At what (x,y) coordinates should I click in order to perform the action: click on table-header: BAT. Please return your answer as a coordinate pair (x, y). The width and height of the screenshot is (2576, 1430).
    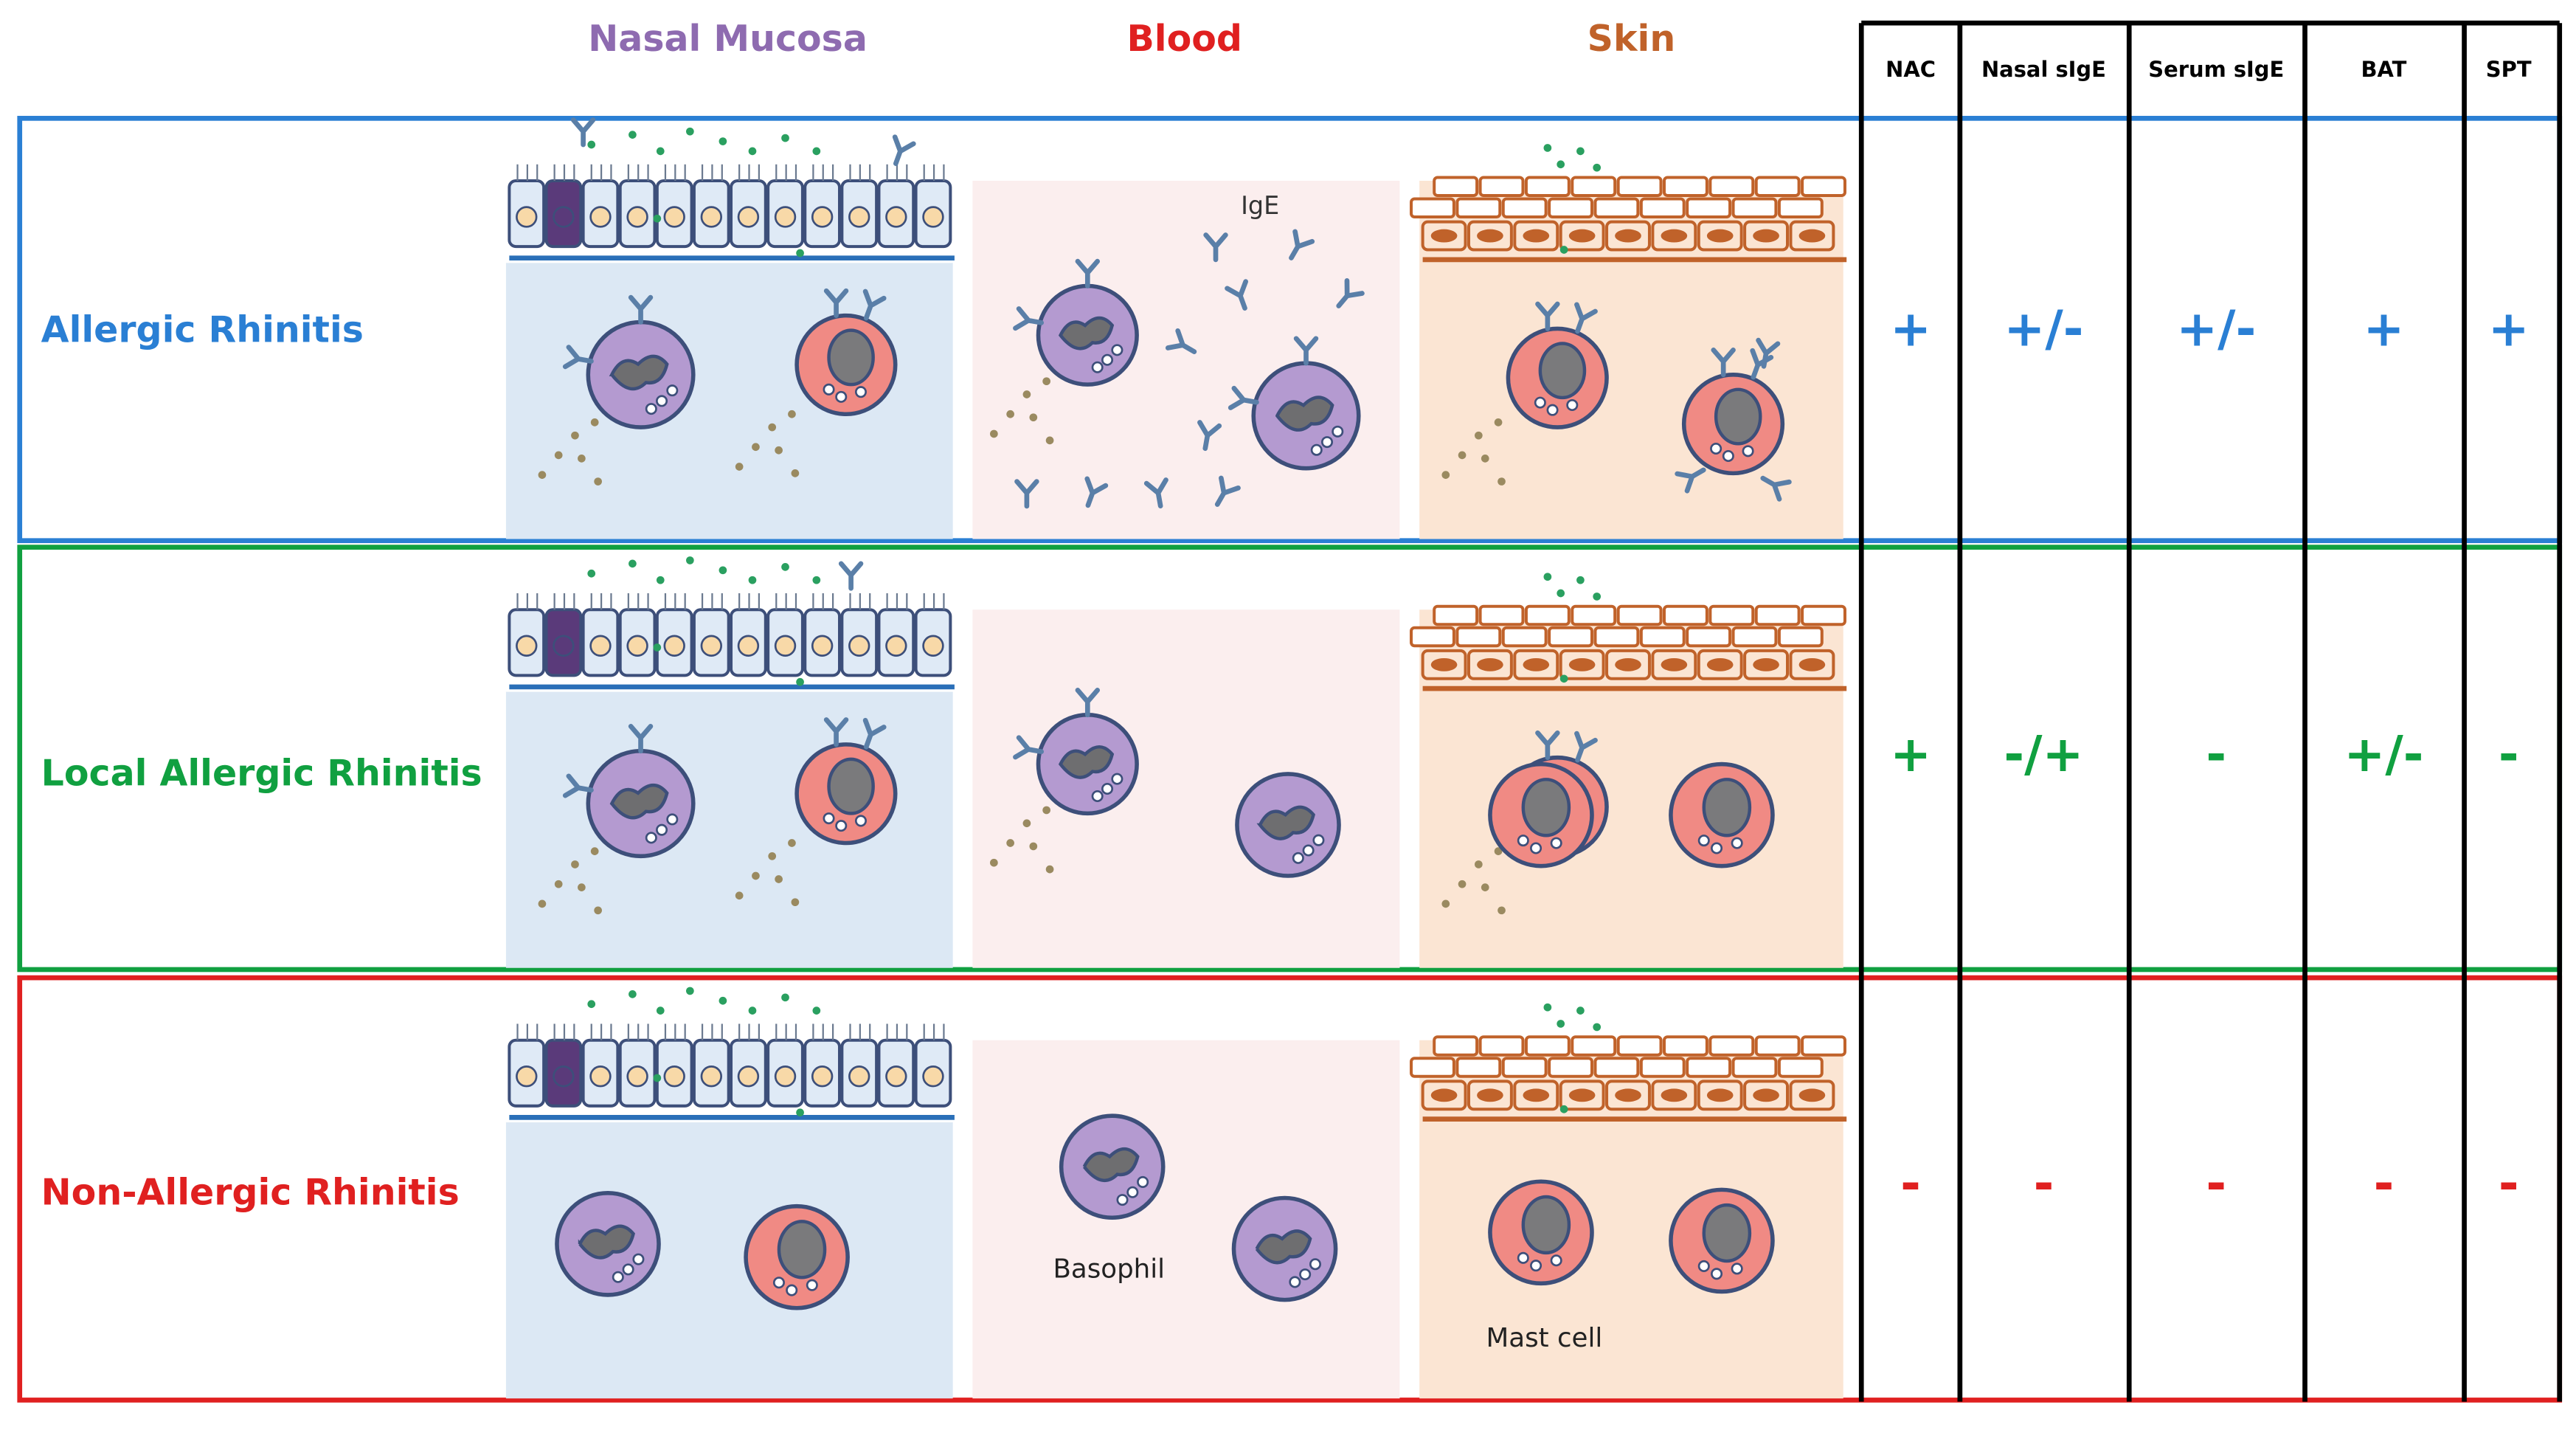
    Looking at the image, I should click on (2384, 69).